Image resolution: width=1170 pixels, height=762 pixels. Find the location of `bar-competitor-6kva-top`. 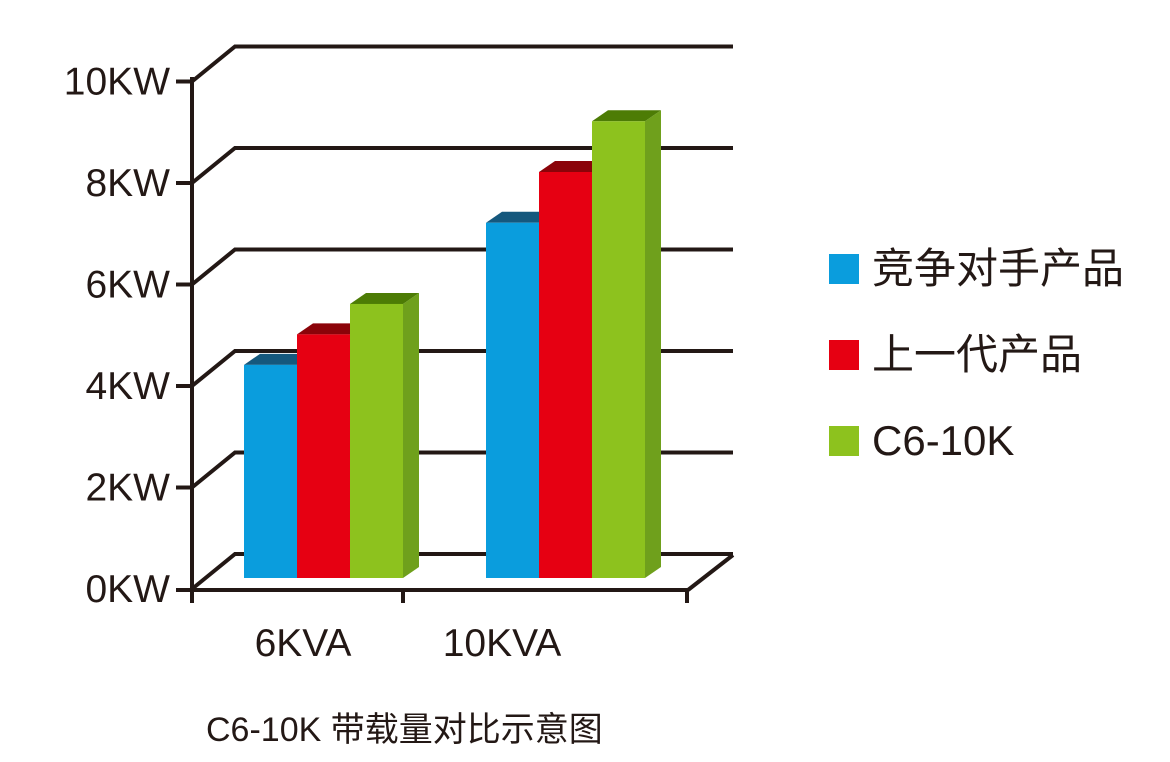

bar-competitor-6kva-top is located at coordinates (278, 359).